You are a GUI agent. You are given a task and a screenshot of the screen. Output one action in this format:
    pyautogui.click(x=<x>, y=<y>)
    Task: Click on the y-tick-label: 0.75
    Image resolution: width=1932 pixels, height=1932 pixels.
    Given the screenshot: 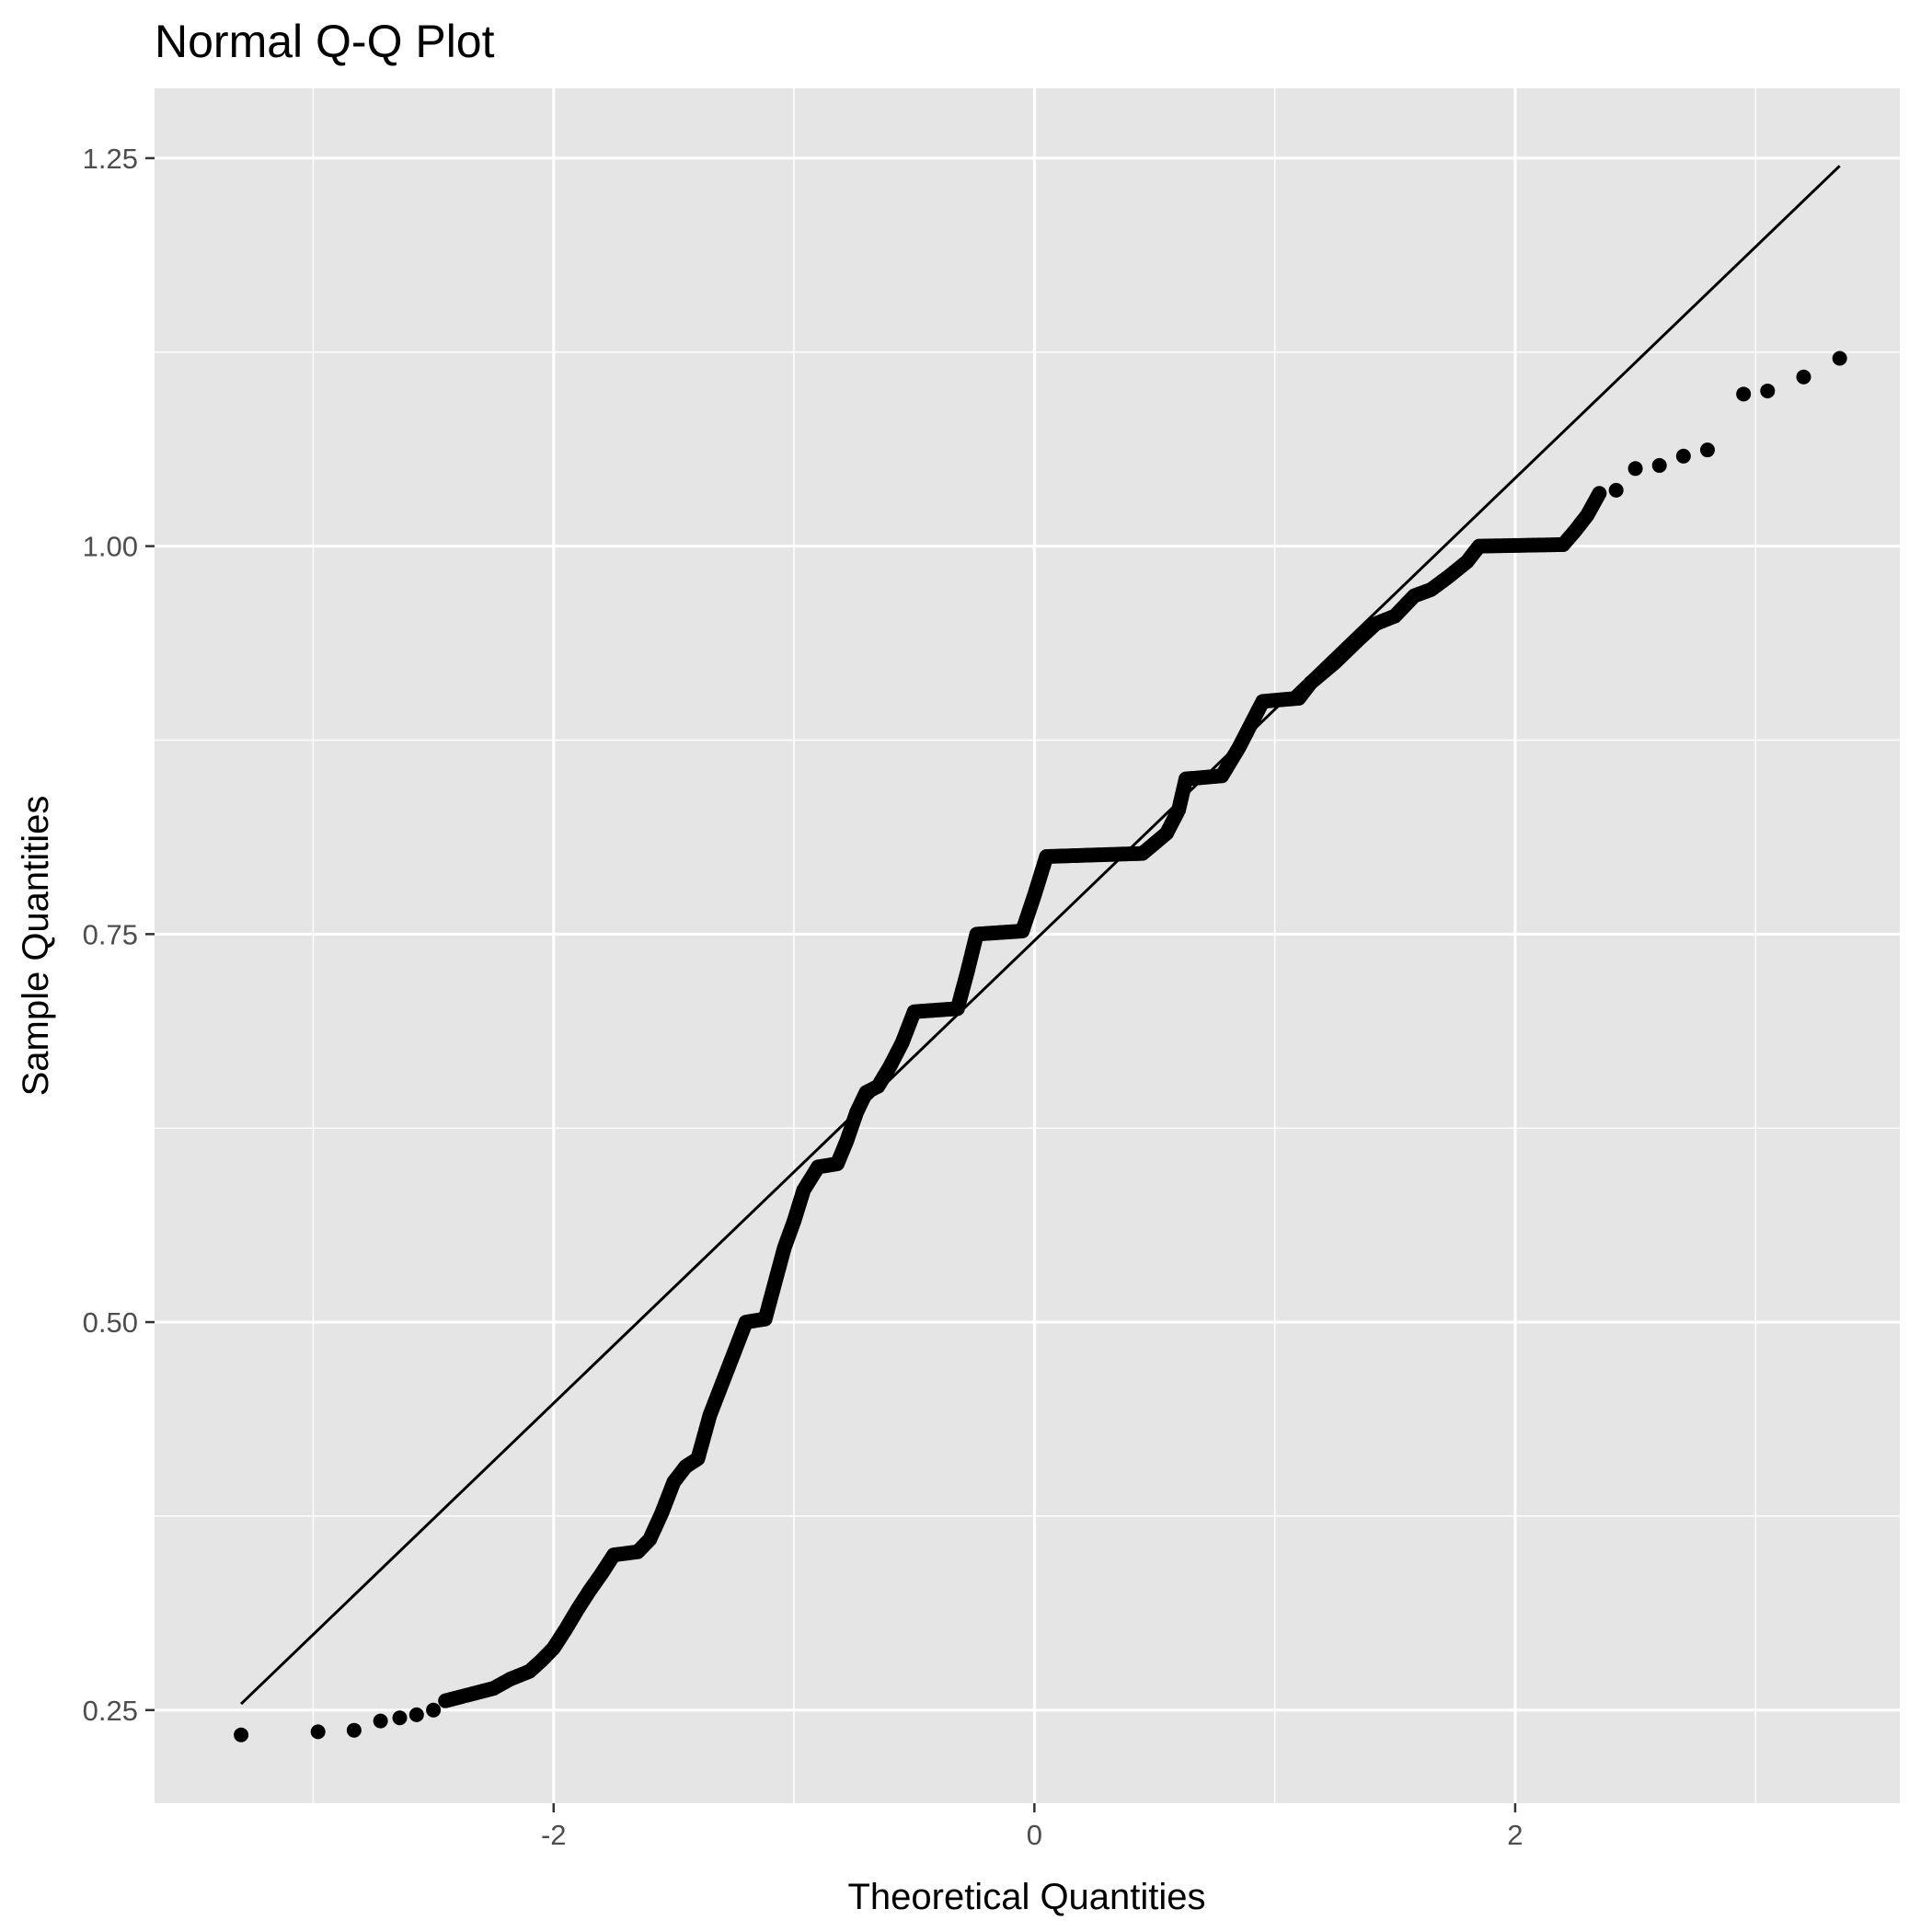 What is the action you would take?
    pyautogui.click(x=110, y=934)
    